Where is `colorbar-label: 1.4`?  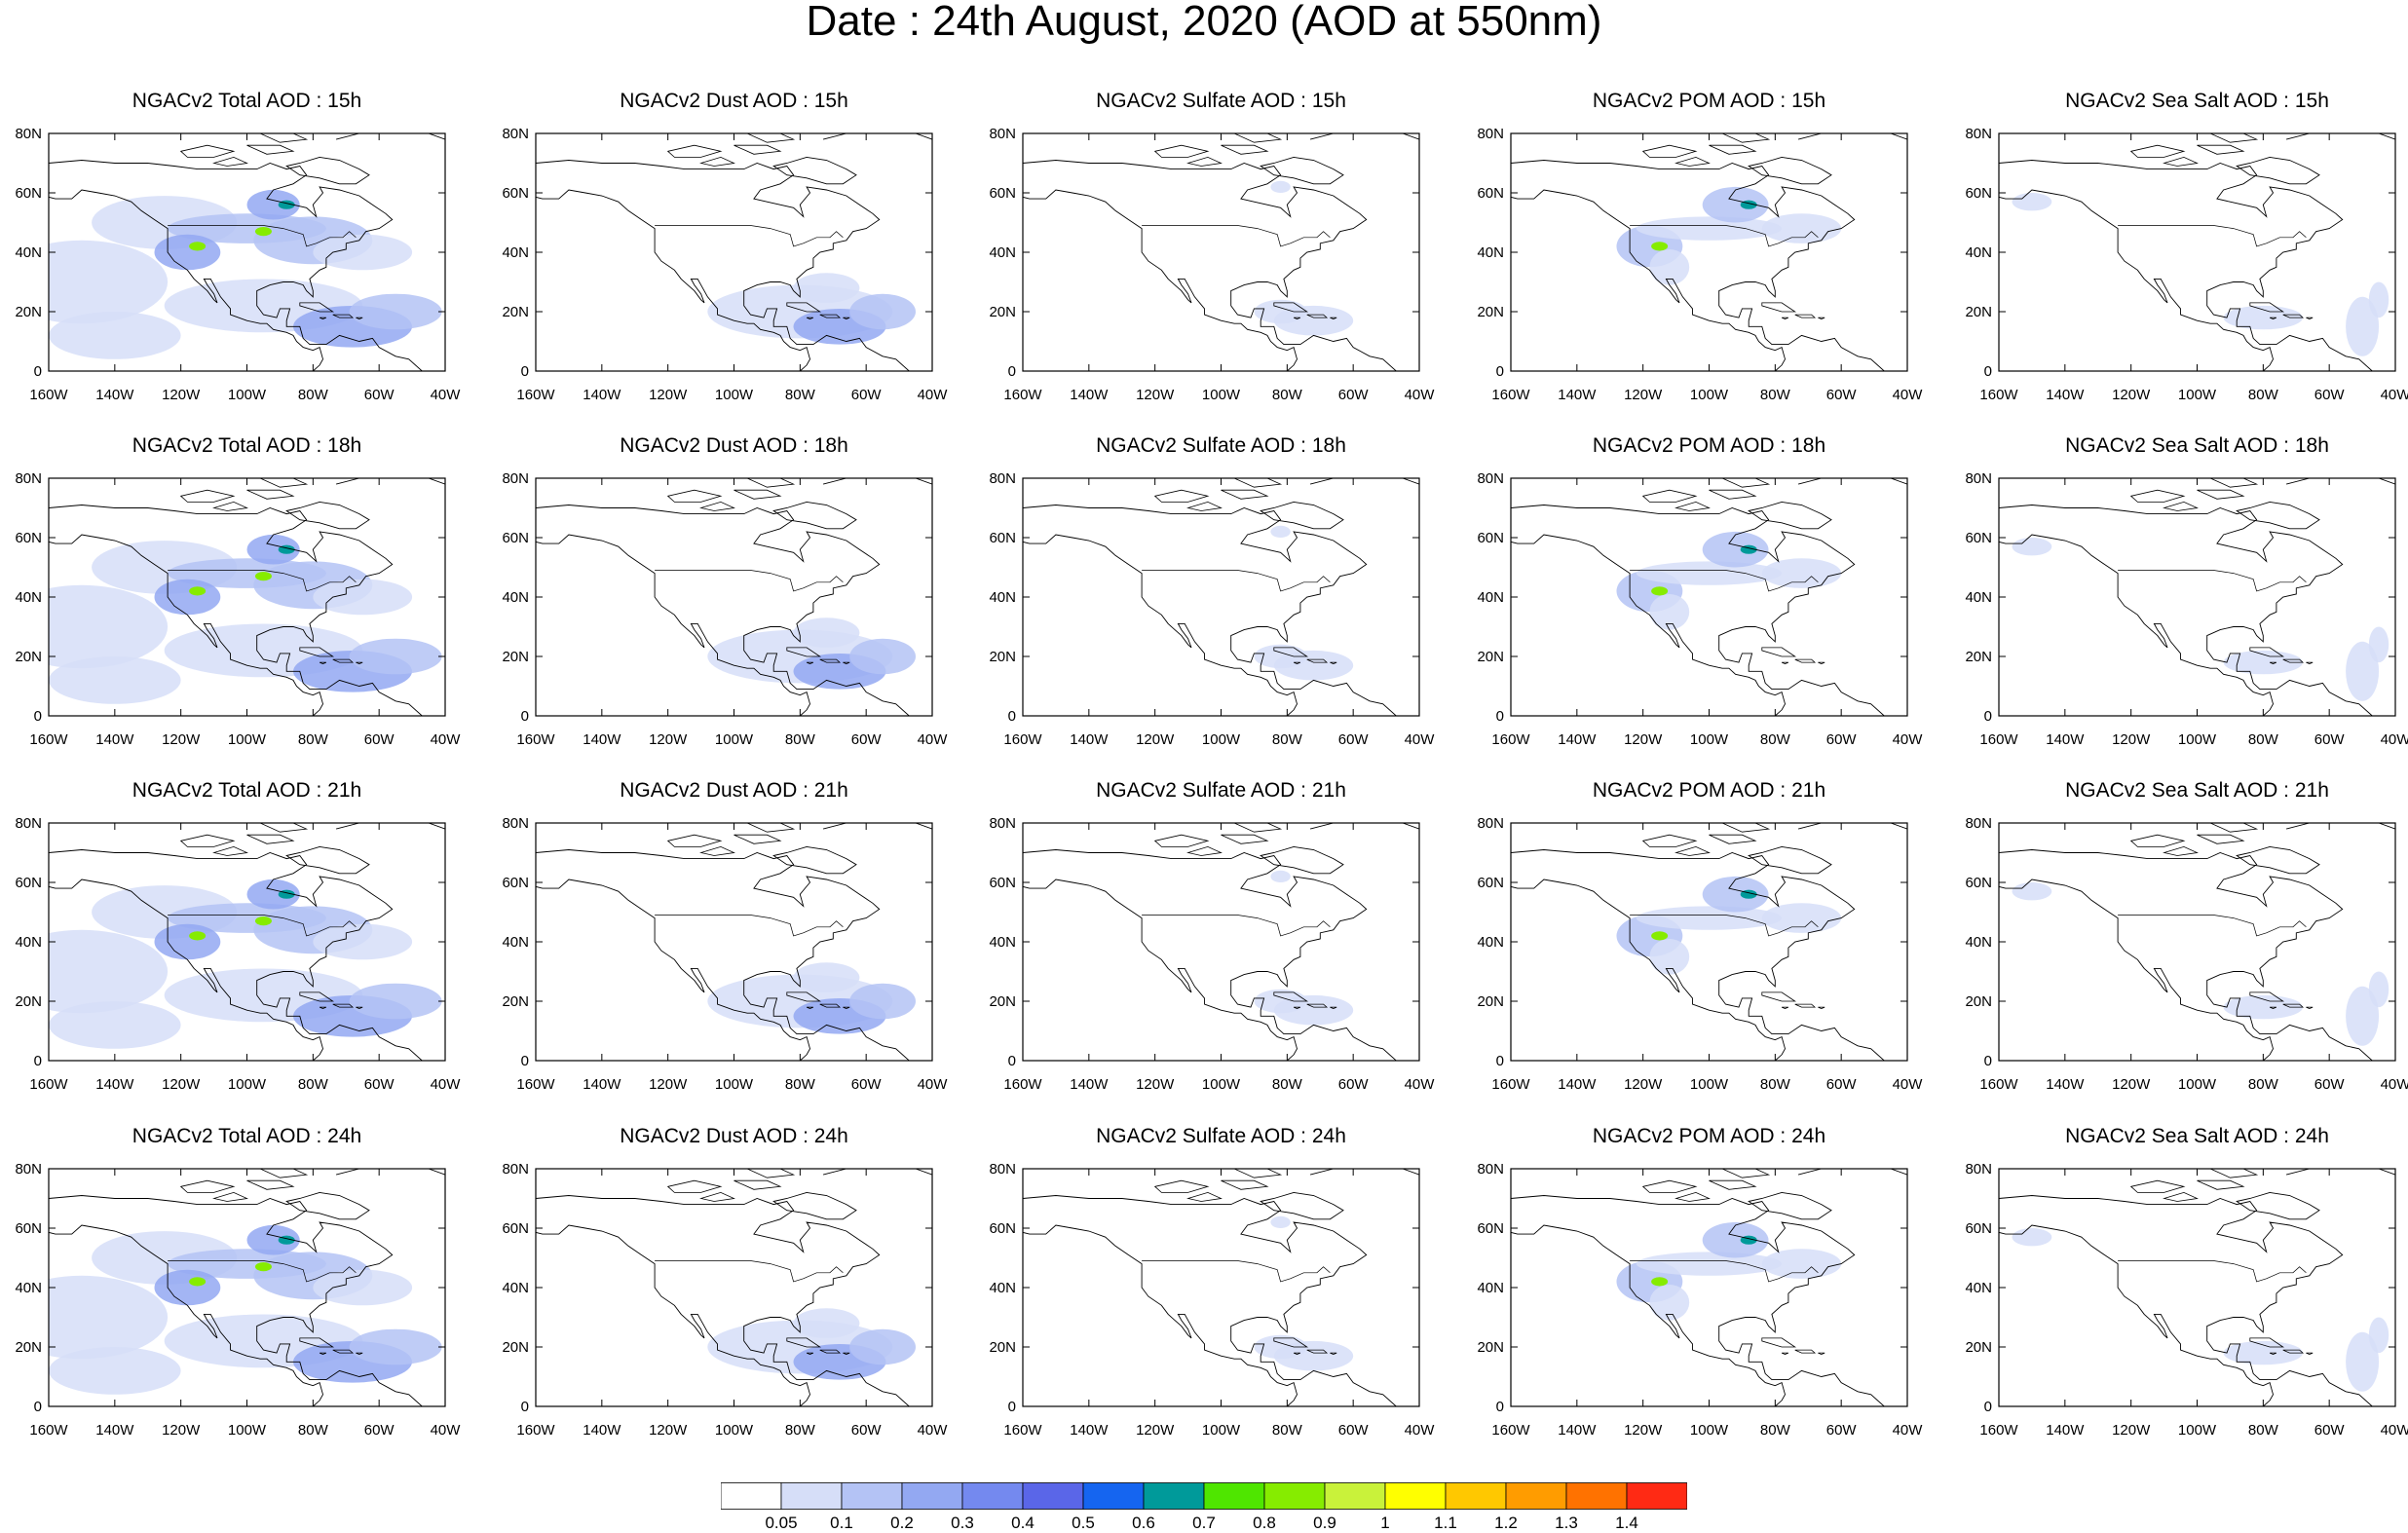 colorbar-label: 1.4 is located at coordinates (1626, 1523).